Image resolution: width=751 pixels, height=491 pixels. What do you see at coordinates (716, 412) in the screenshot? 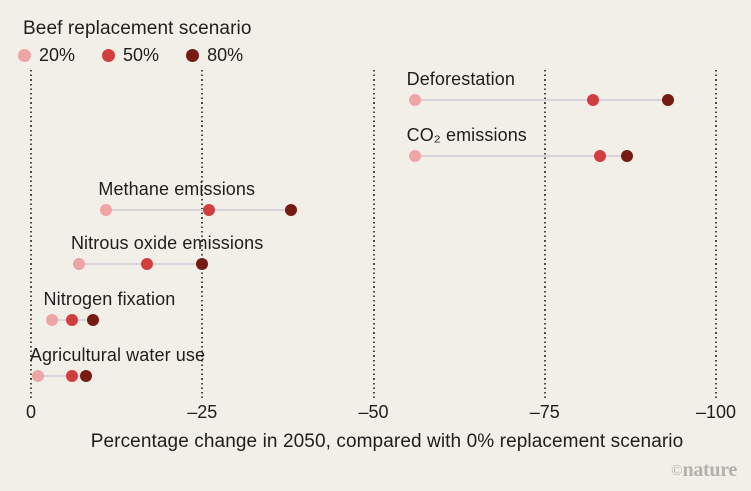
I see `x-axis-tick-label: –100` at bounding box center [716, 412].